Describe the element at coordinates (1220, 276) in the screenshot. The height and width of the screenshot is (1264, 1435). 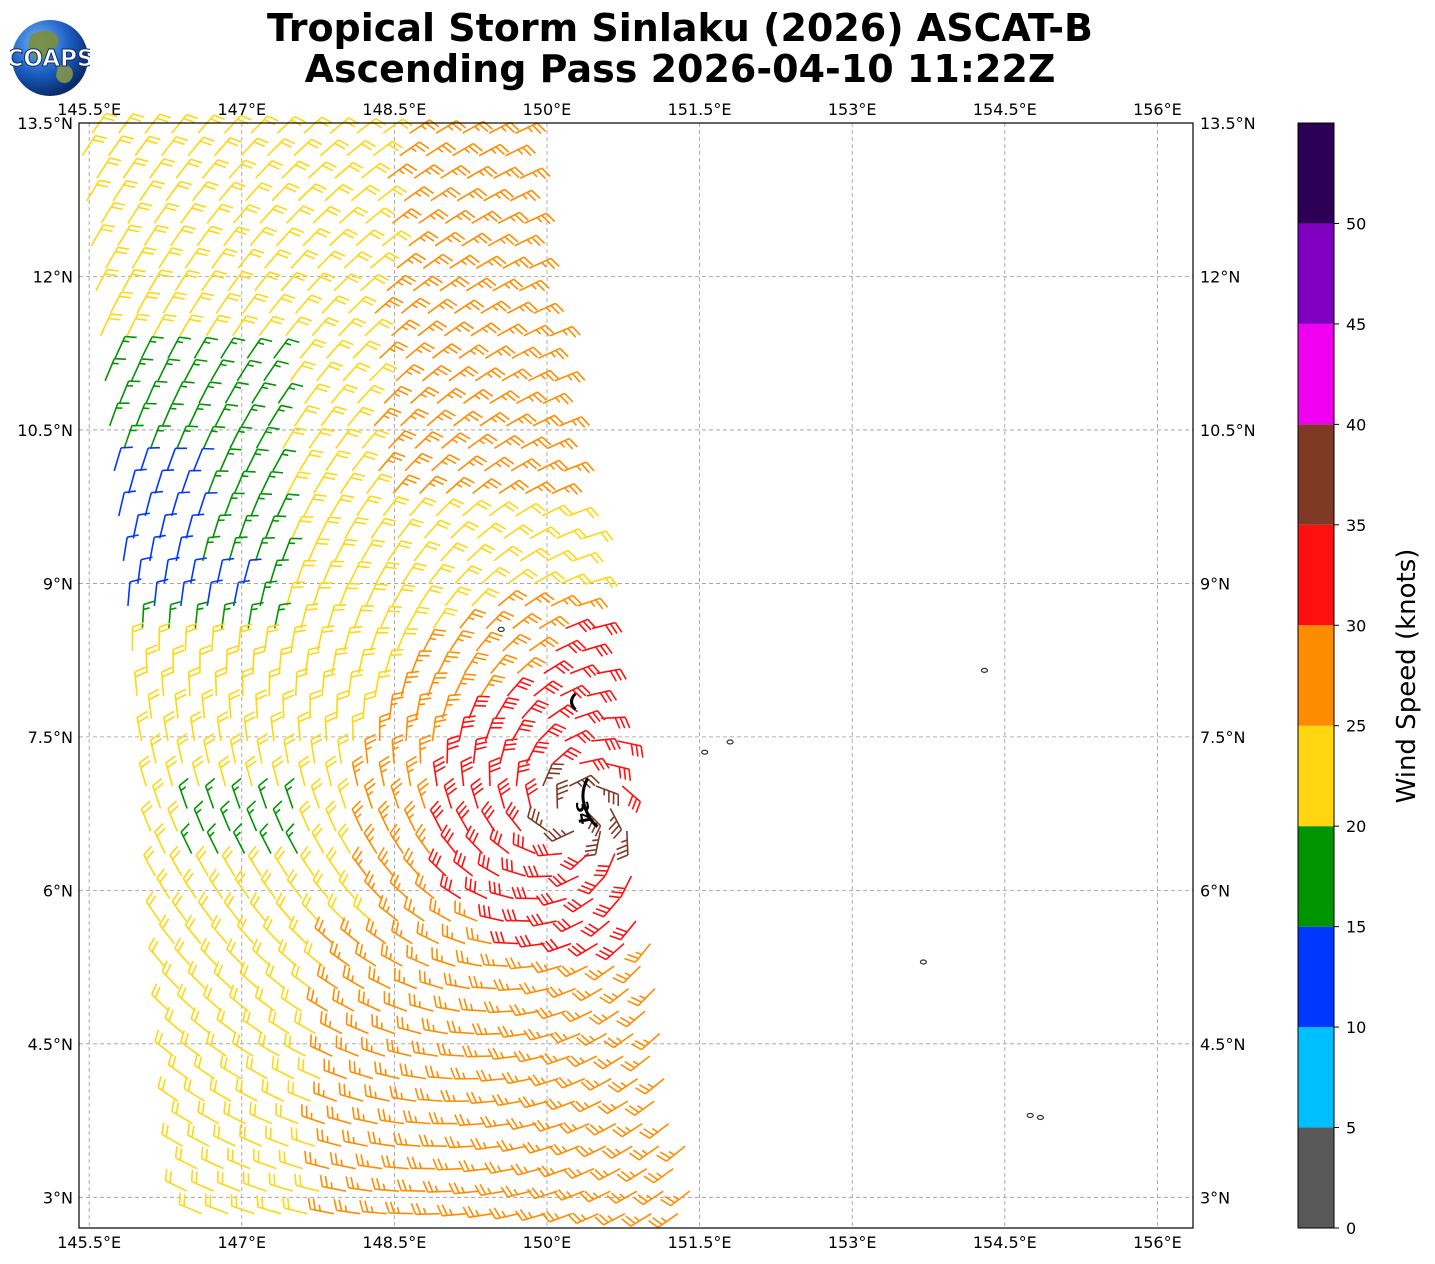
I see `lat-tick-label-right: 12°N` at that location.